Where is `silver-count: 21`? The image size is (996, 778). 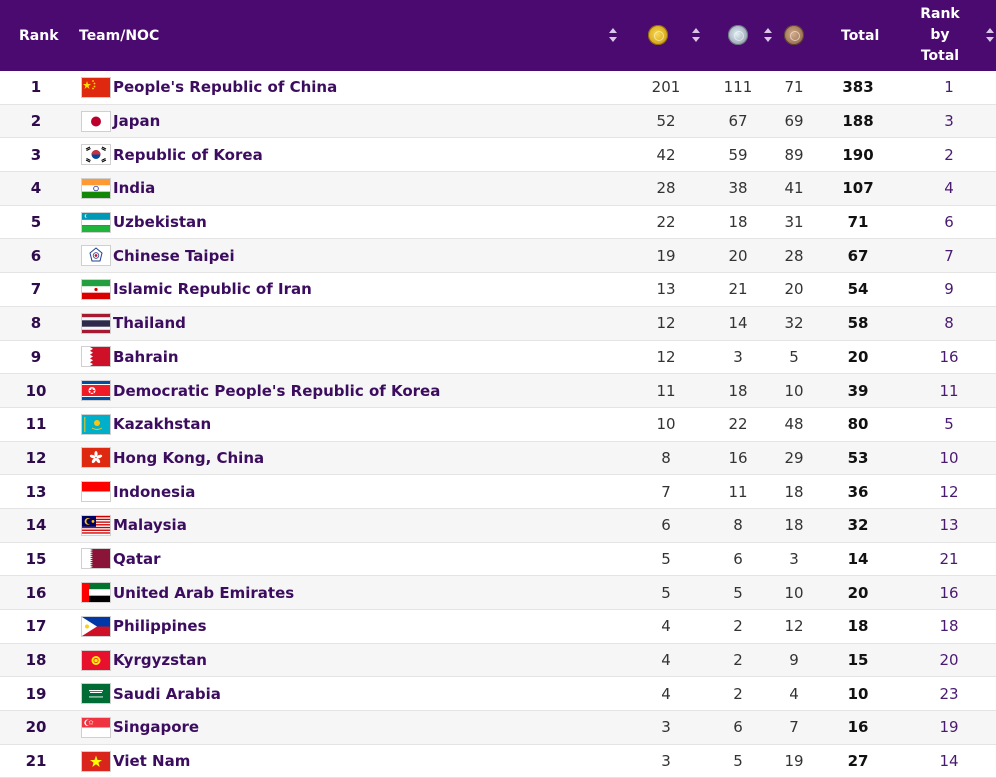 silver-count: 21 is located at coordinates (738, 289).